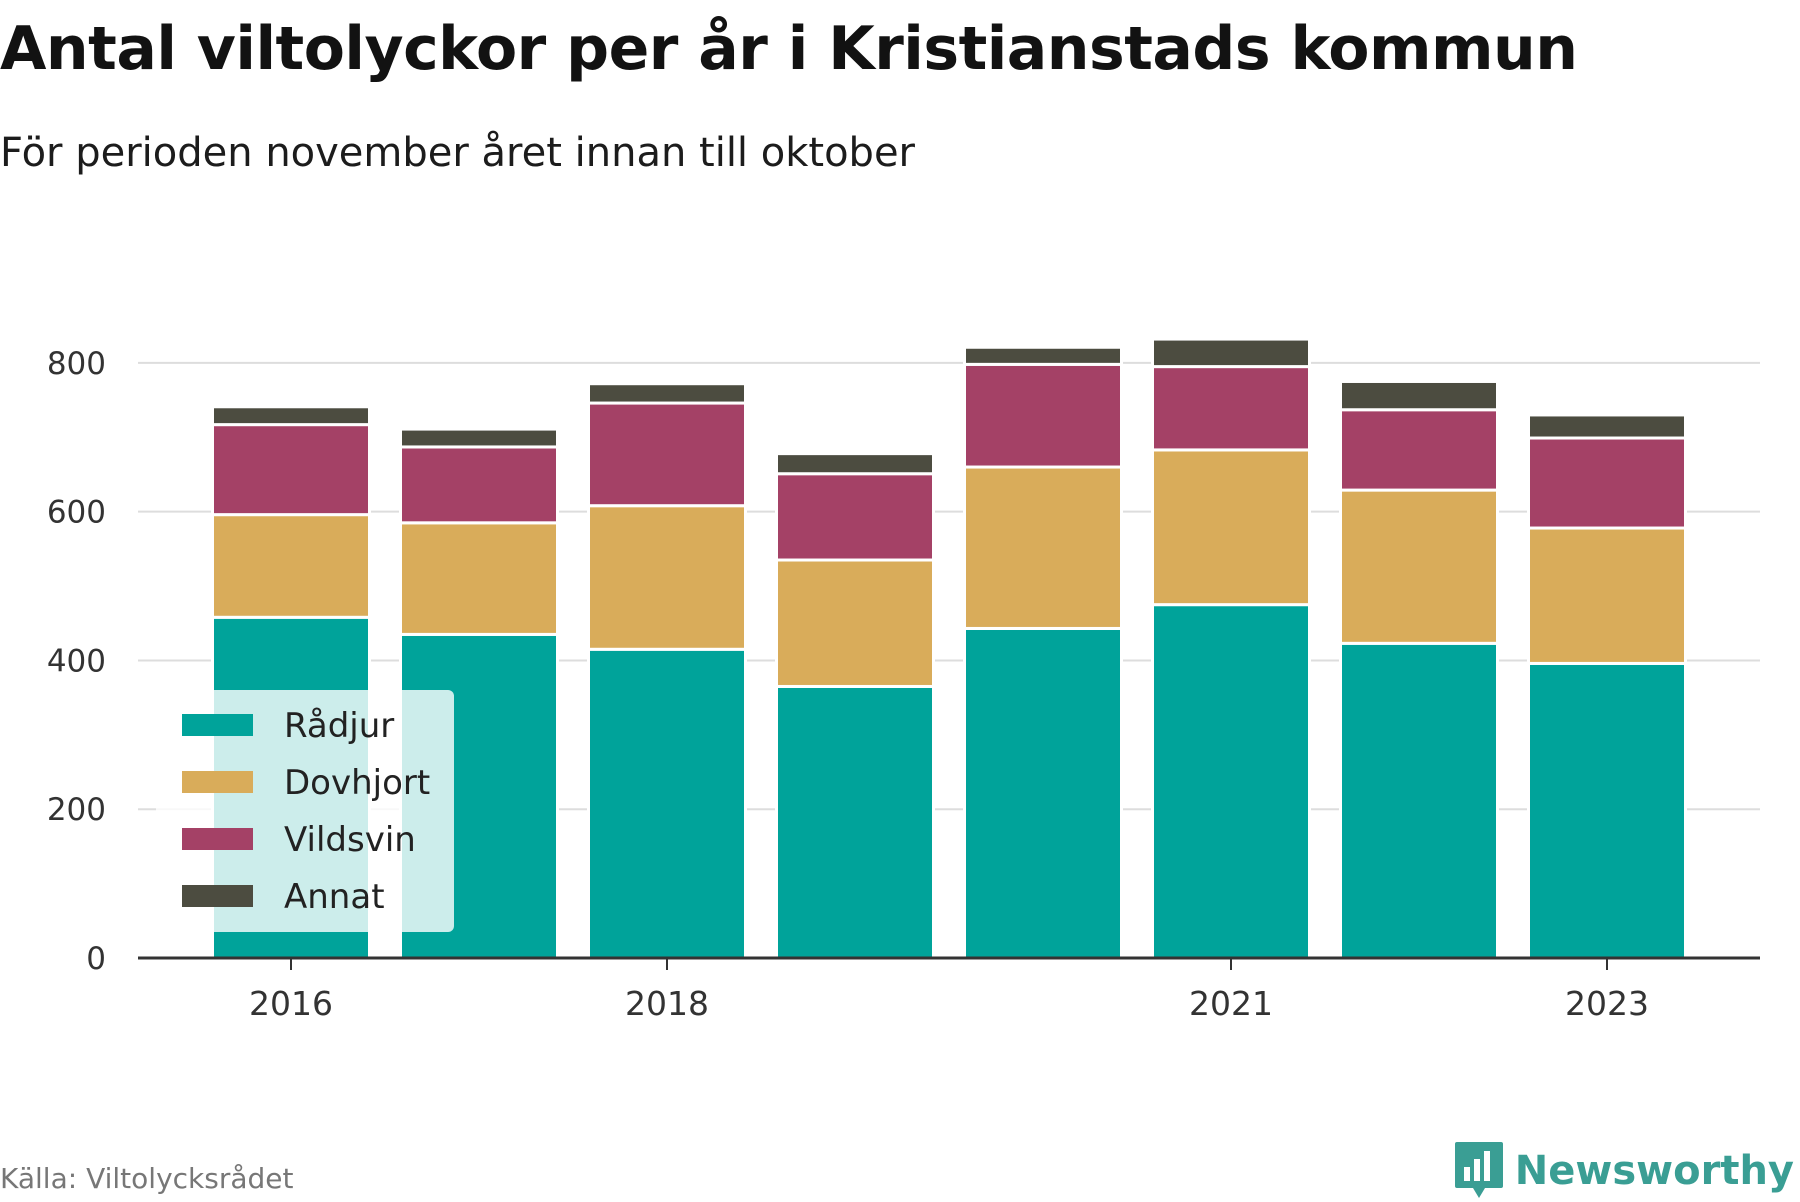 The image size is (1800, 1202). What do you see at coordinates (855, 822) in the screenshot?
I see `bar-rådjur-2019` at bounding box center [855, 822].